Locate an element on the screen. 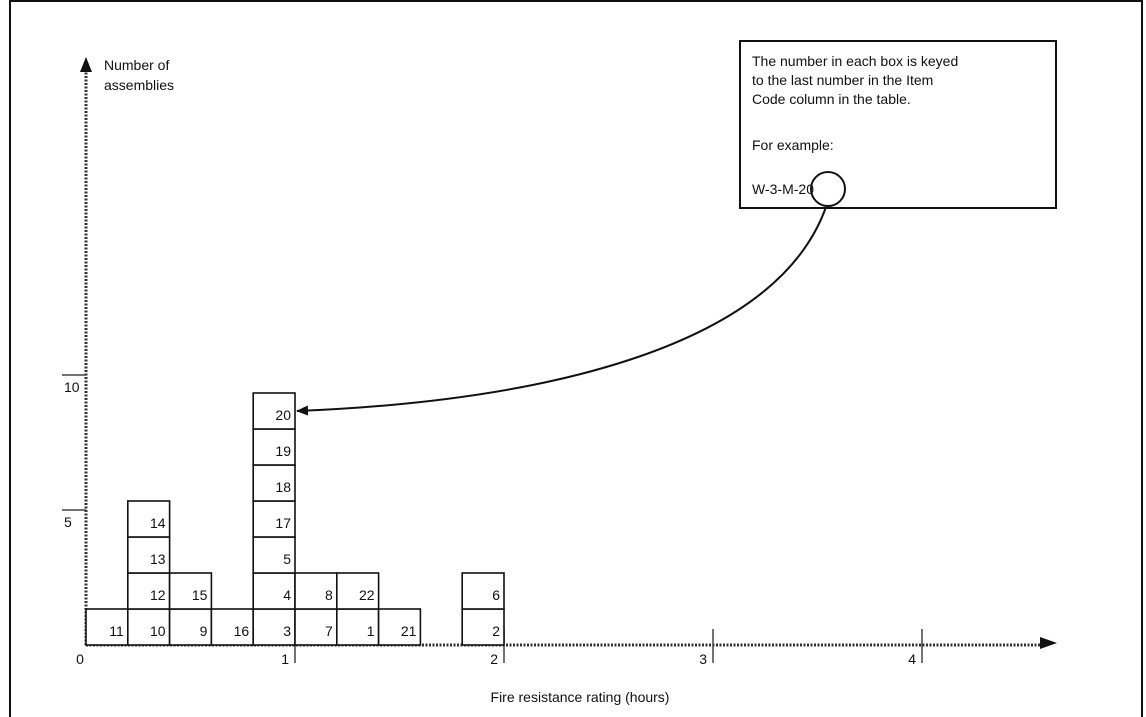  item-box-2: 2 is located at coordinates (483, 627).